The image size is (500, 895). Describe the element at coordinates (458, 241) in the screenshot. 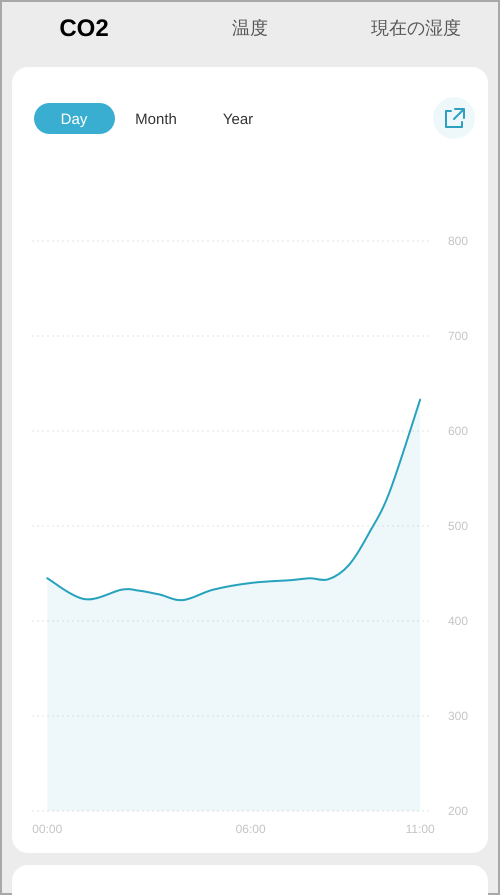

I see `y-tick-label: 800` at that location.